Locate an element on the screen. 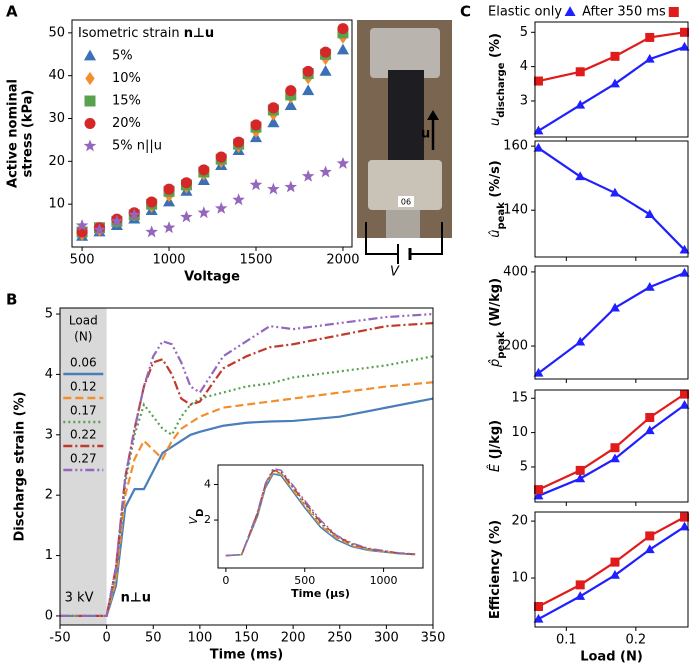 This screenshot has height=672, width=700. arrow-label: u is located at coordinates (425, 134).